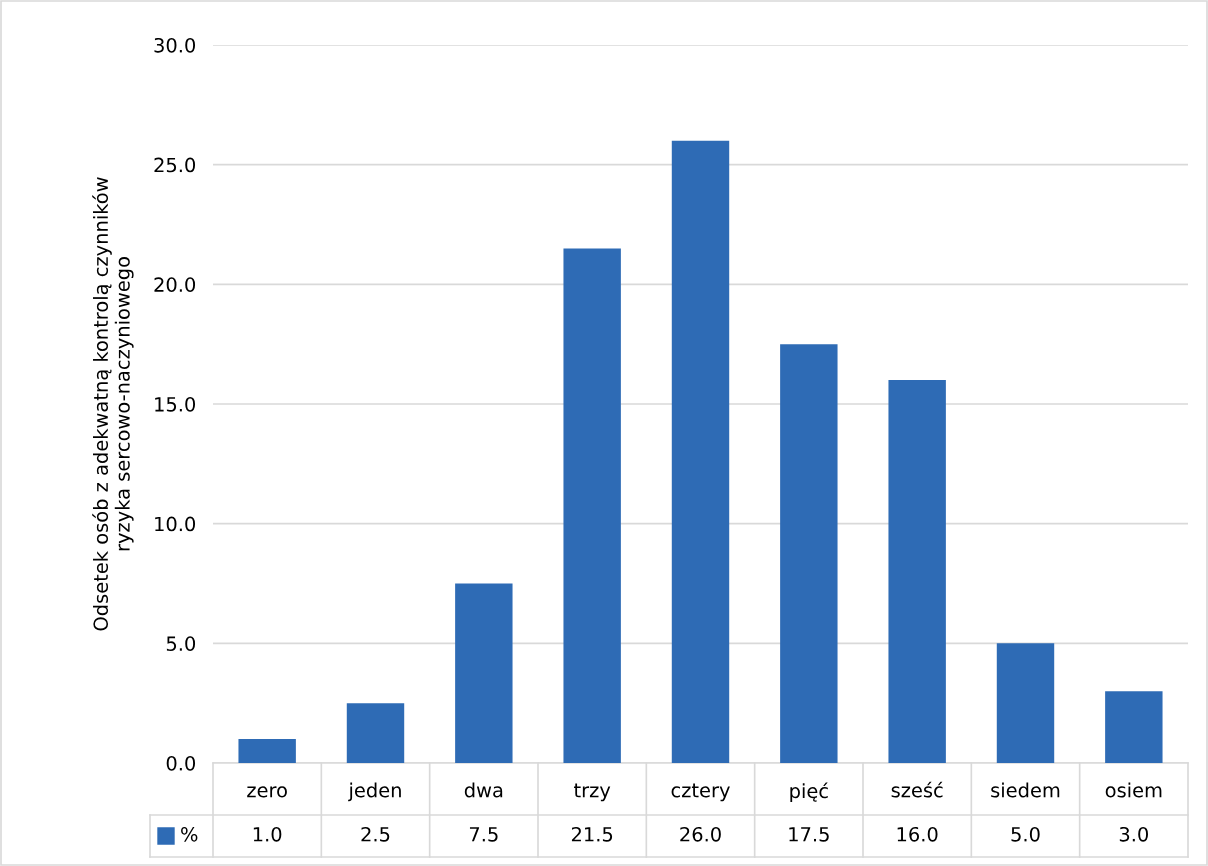 The width and height of the screenshot is (1208, 866). What do you see at coordinates (181, 643) in the screenshot?
I see `y-tick-label: 5.0` at bounding box center [181, 643].